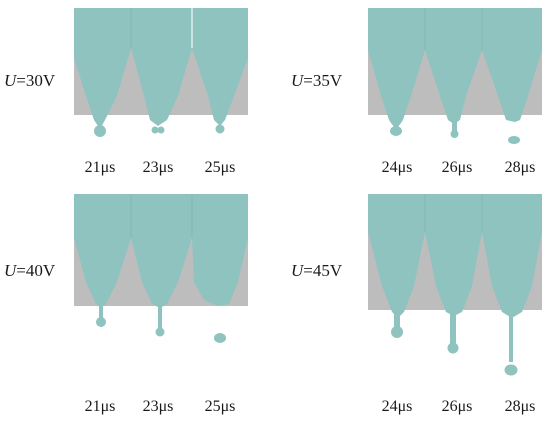 The height and width of the screenshot is (421, 550). I want to click on voltage-value: =35V, so click(323, 80).